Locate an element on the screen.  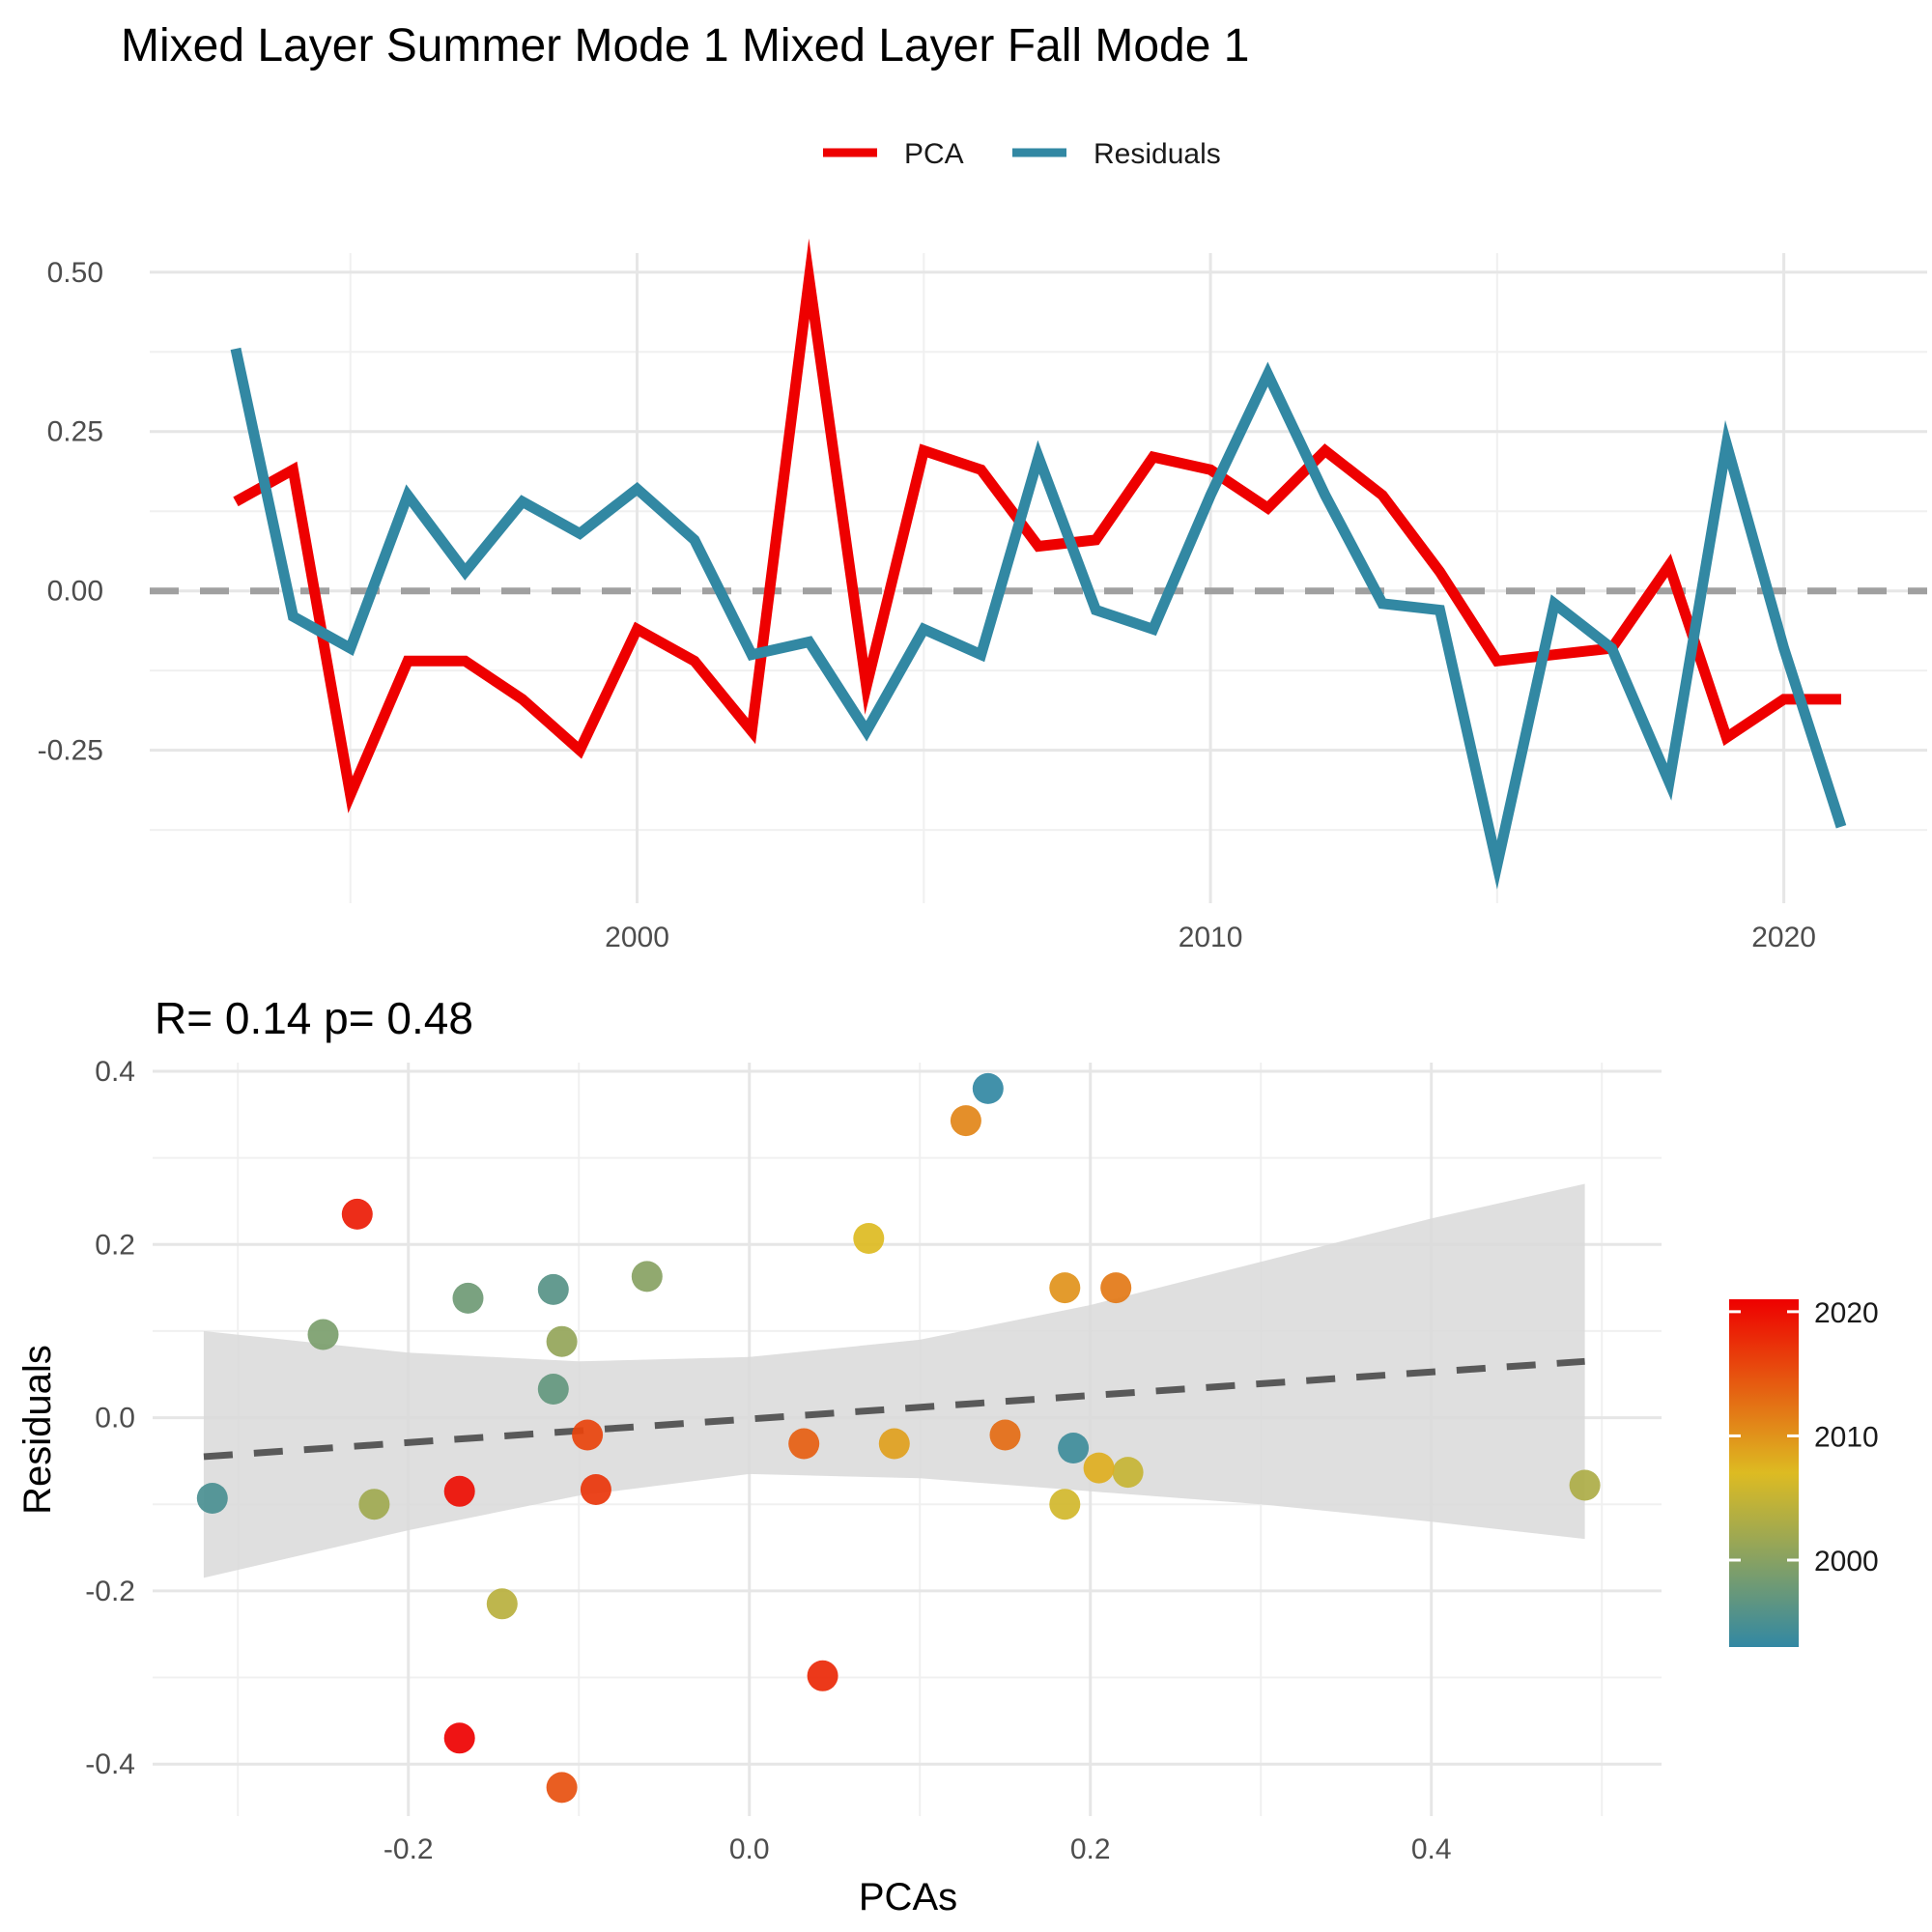
y-tick-label: 0.00 is located at coordinates (75, 592).